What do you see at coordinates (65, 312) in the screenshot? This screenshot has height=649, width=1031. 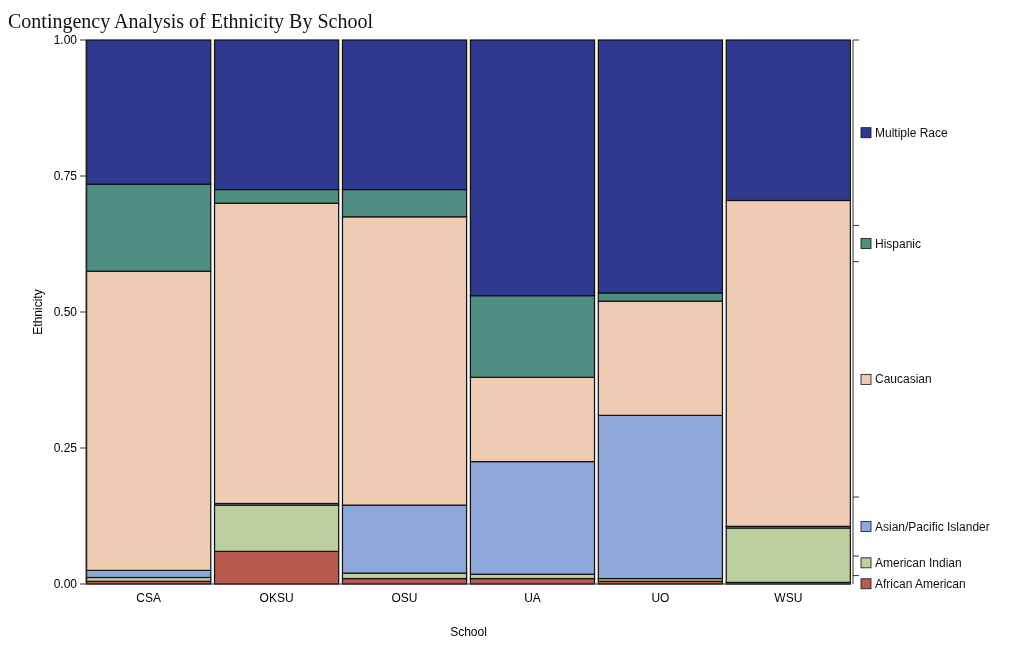 I see `y-tick-label: 0.50` at bounding box center [65, 312].